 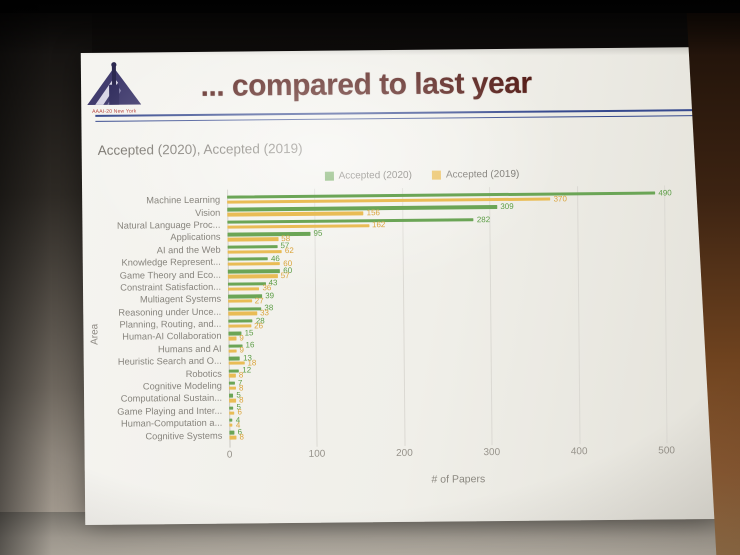 What do you see at coordinates (666, 451) in the screenshot?
I see `x-tick-label: 500` at bounding box center [666, 451].